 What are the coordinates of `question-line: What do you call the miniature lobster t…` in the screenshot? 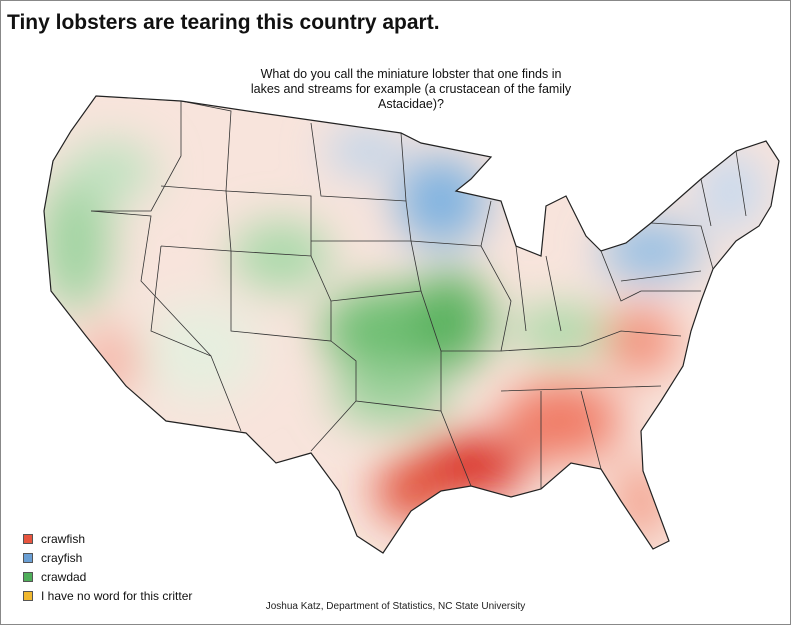 It's located at (411, 74).